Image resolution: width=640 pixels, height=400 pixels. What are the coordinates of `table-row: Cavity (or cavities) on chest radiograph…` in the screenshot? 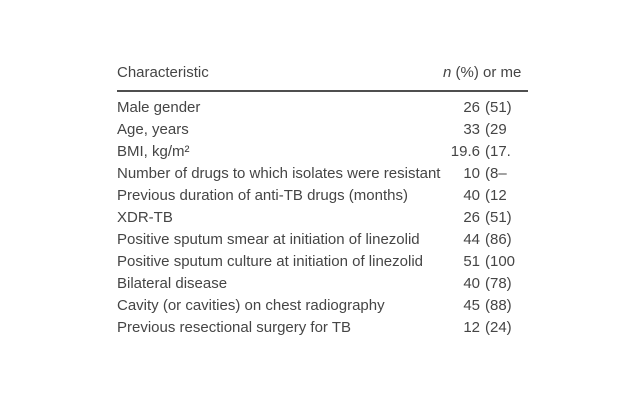 It's located at (322, 306).